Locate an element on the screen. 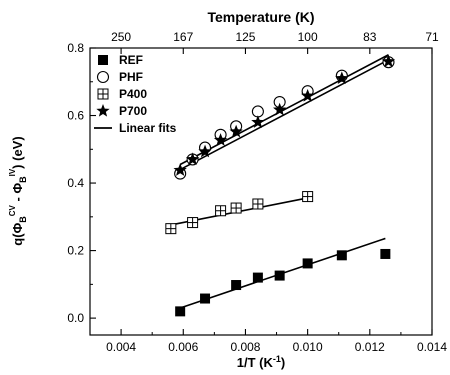 The image size is (450, 375). y-axis-label: q(ΦBCV - ΦBIV) (eV) is located at coordinates (18, 190).